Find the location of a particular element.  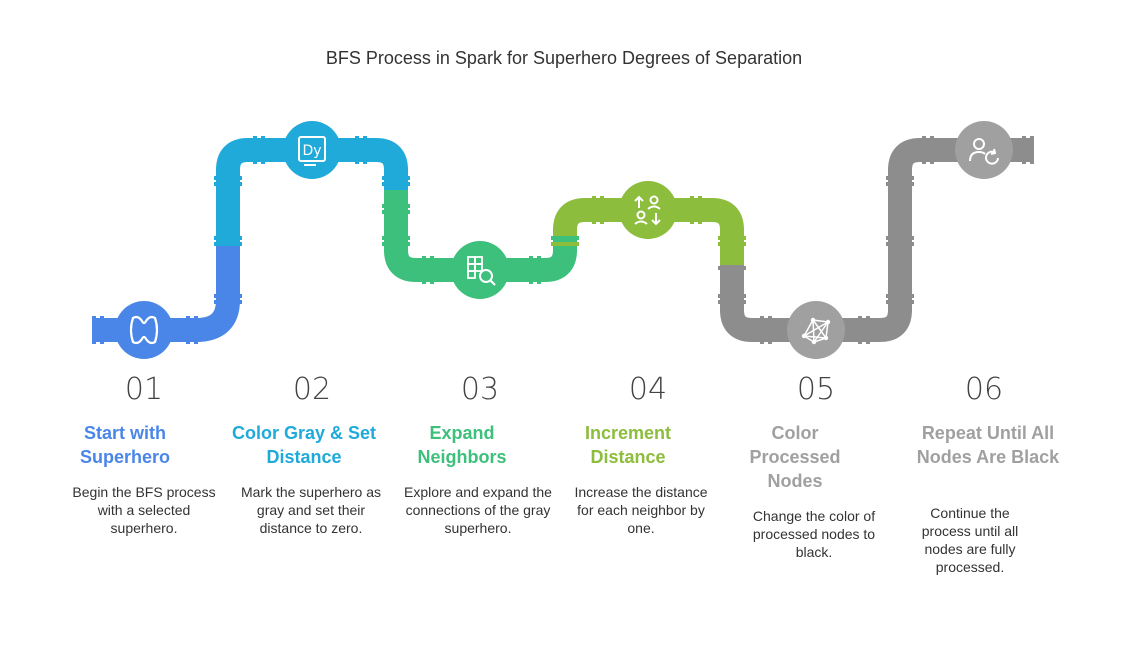

step-title-6: Repeat Until All Nodes Are Black is located at coordinates (988, 445).